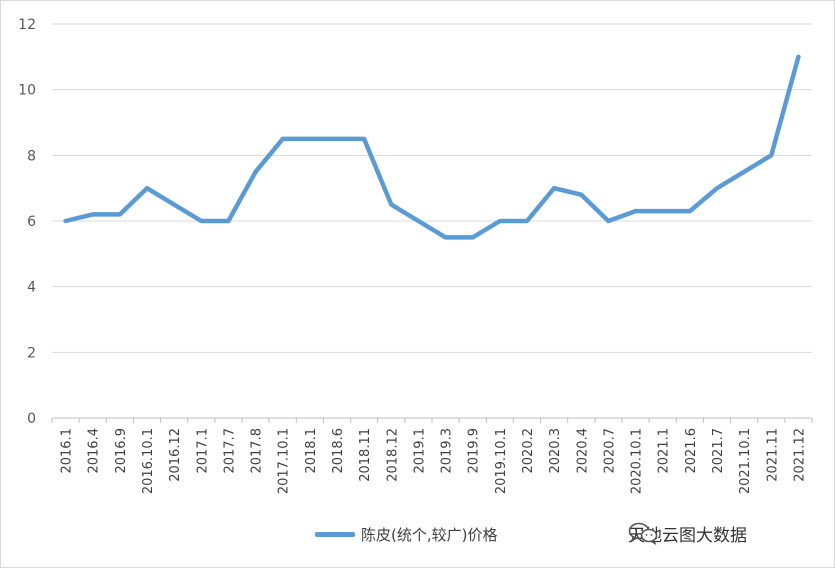 This screenshot has height=568, width=835. What do you see at coordinates (257, 451) in the screenshot?
I see `x-tick-label: 2017.8` at bounding box center [257, 451].